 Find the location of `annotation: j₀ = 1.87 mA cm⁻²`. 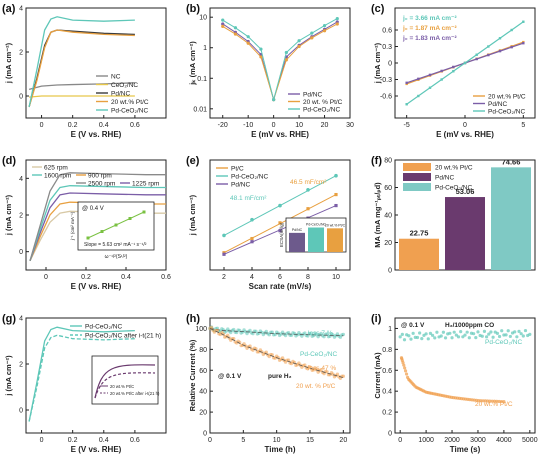

annotation: j₀ = 1.87 mA cm⁻² is located at coordinates (429, 28).